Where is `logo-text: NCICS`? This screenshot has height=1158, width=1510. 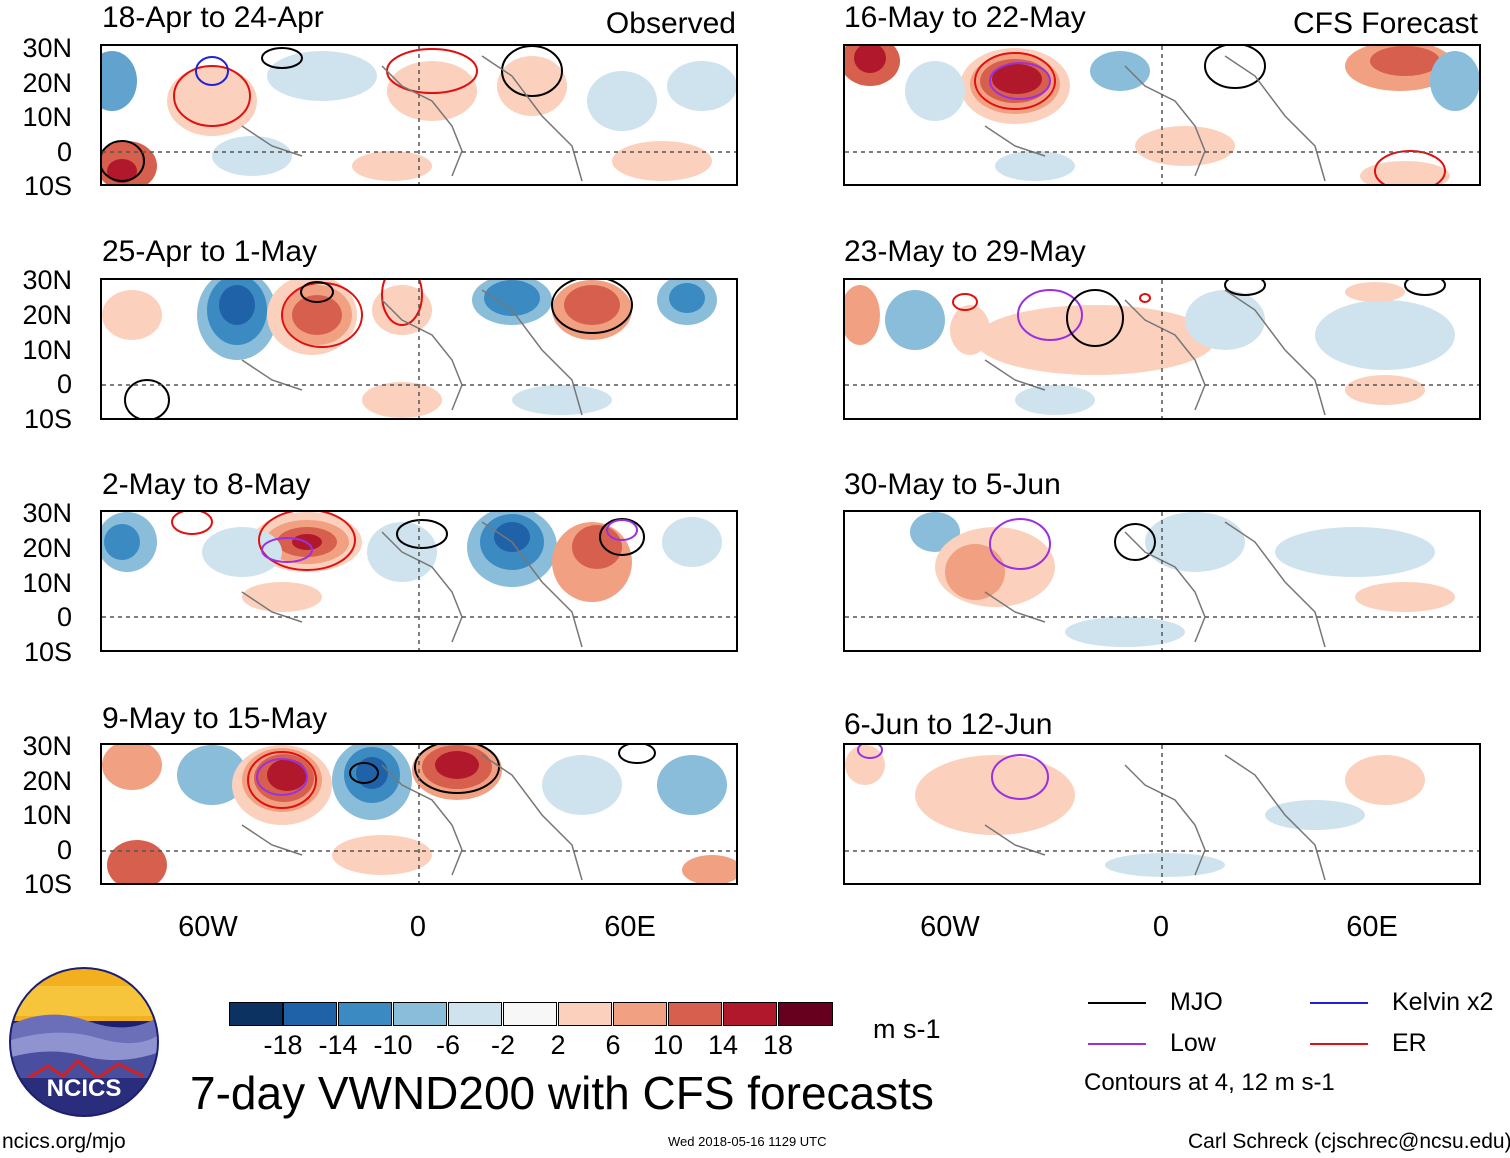 logo-text: NCICS is located at coordinates (84, 1088).